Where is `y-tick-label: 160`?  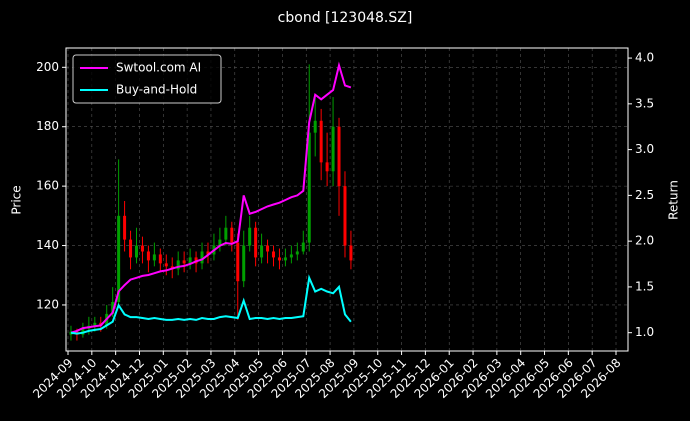 y-tick-label: 160 is located at coordinates (47, 186).